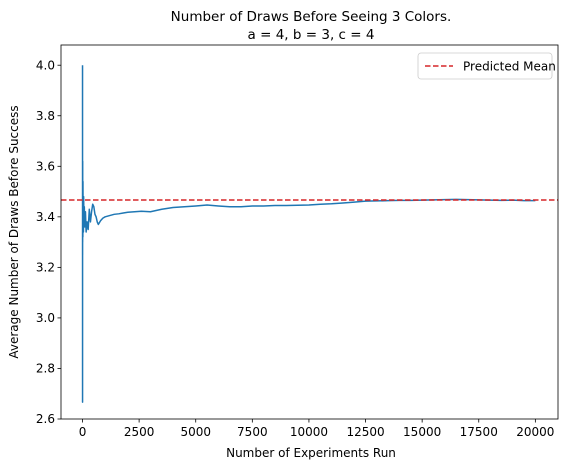 The height and width of the screenshot is (470, 567). What do you see at coordinates (311, 17) in the screenshot?
I see `chart-title-line-1: Number of Draws Before Seeing 3 Colors.` at bounding box center [311, 17].